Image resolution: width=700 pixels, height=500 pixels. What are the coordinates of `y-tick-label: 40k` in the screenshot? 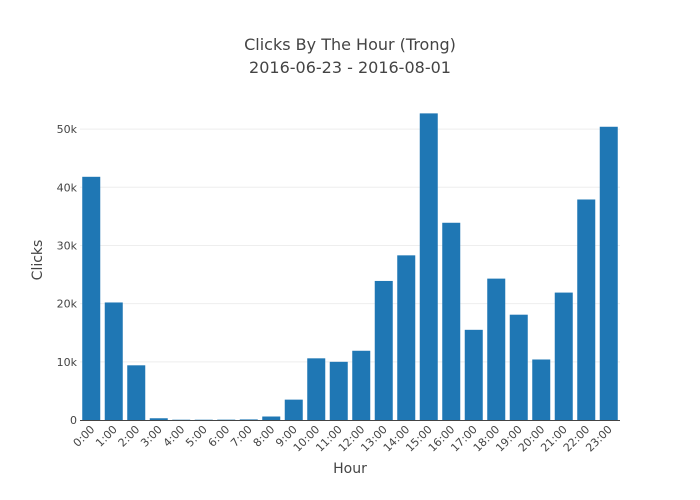 It's located at (67, 187).